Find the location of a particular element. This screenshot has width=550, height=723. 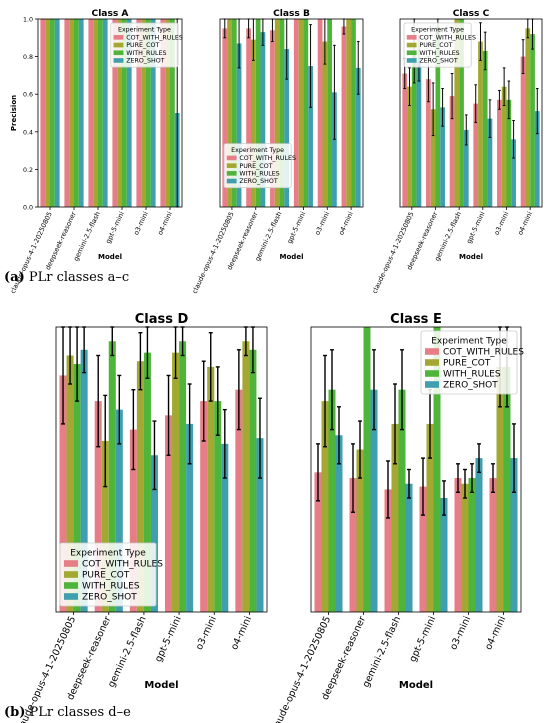

caption-b: (b) PLr classes d–e is located at coordinates (67, 712).